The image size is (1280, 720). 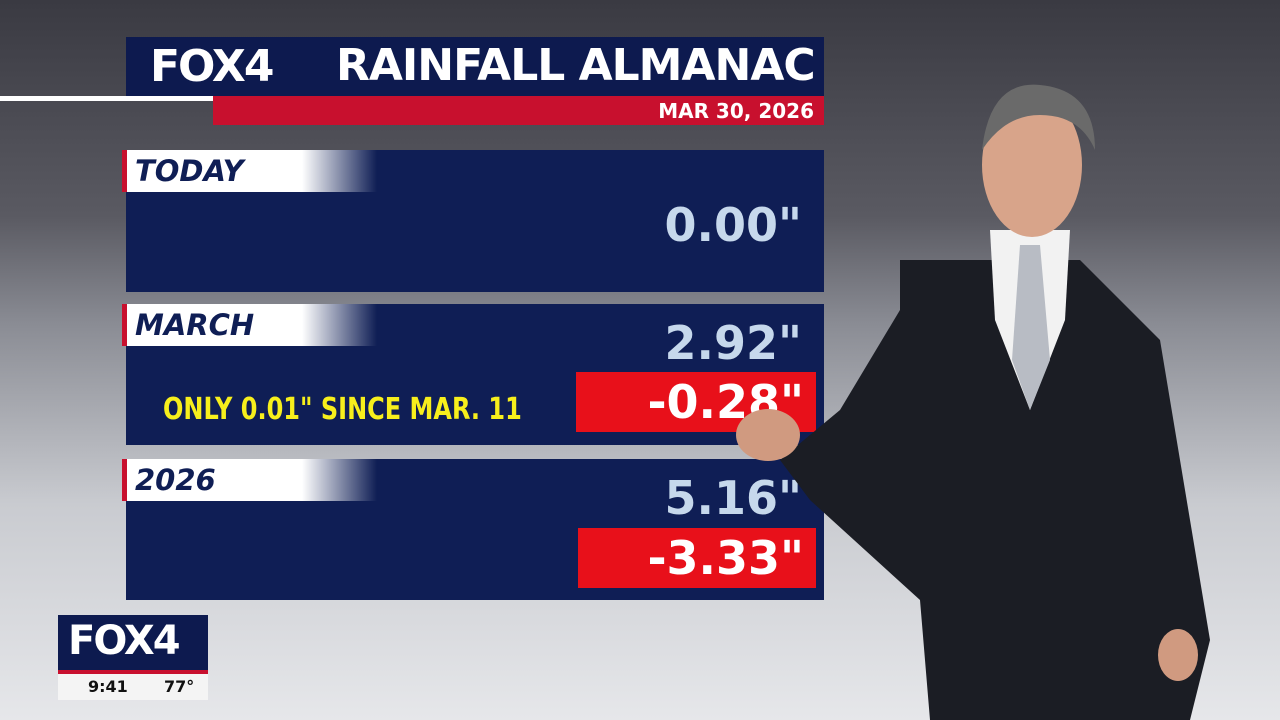 What do you see at coordinates (133, 672) in the screenshot?
I see `bug-stripe` at bounding box center [133, 672].